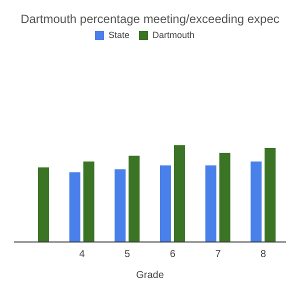 Image resolution: width=300 pixels, height=300 pixels. I want to click on chart-title: Dartmouth percentage meeting/exceeding expec, so click(150, 18).